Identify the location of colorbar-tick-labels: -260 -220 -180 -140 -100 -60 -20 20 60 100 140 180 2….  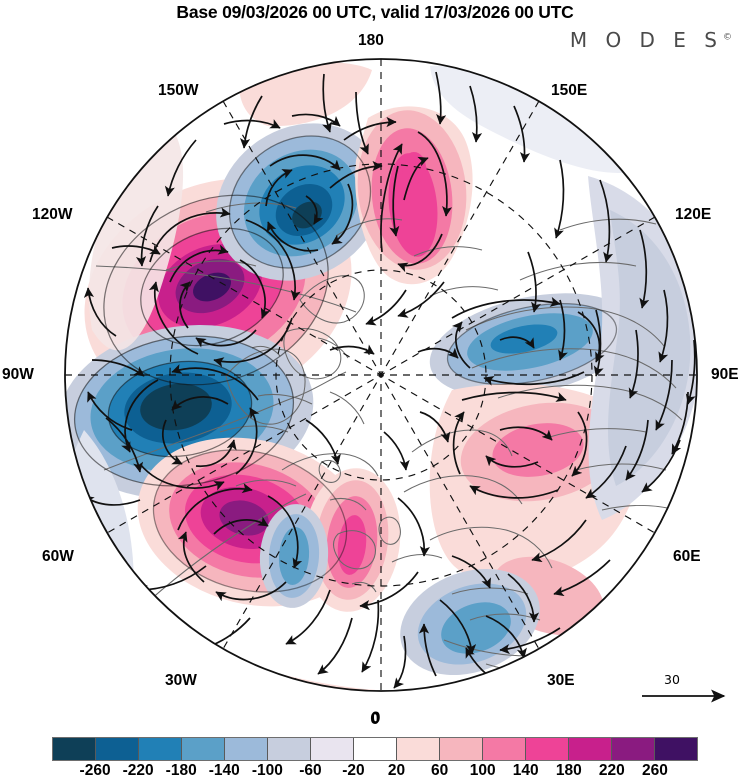
(375, 772).